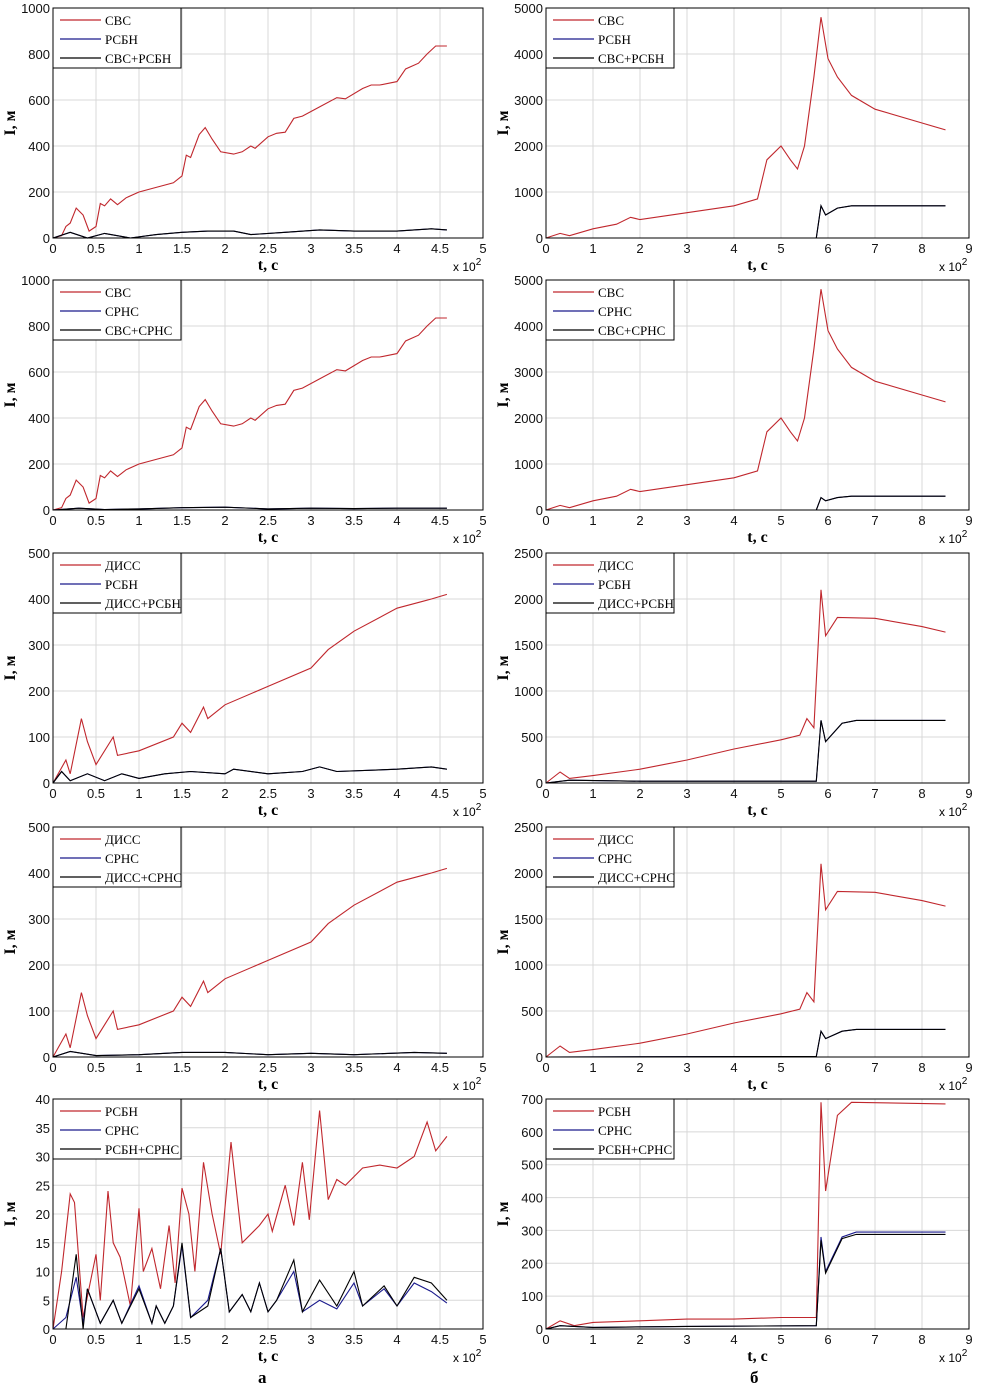  I want to click on y-tick-label: 1000, so click(528, 965).